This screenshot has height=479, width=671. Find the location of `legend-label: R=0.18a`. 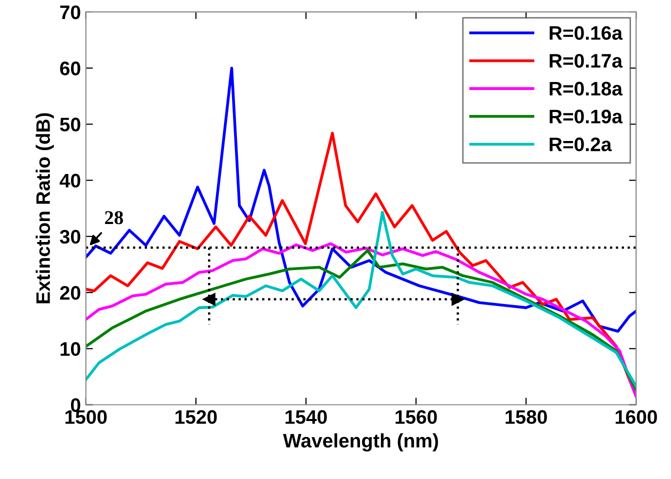

legend-label: R=0.18a is located at coordinates (586, 89).